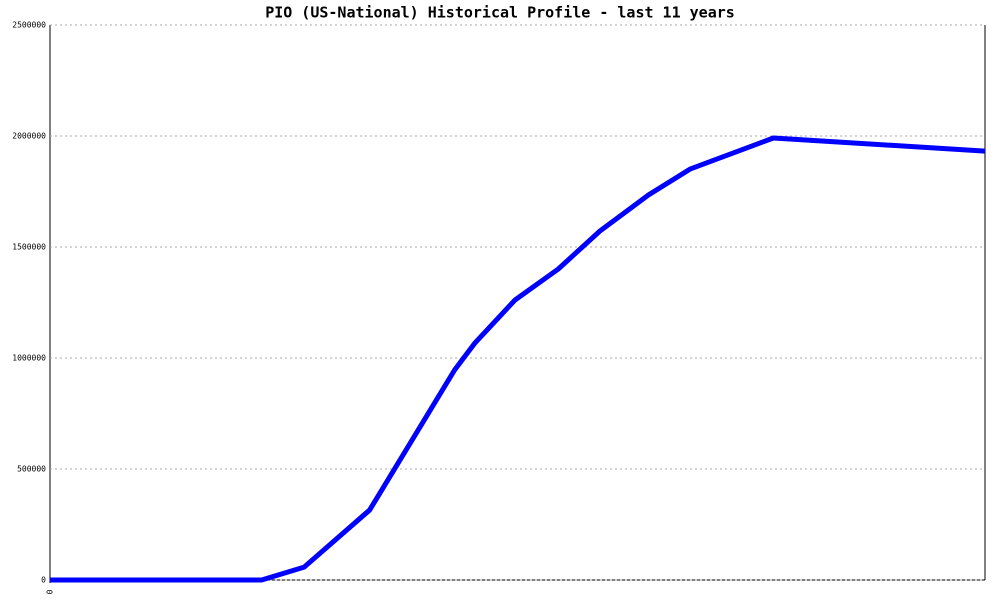 The image size is (1000, 600). What do you see at coordinates (29, 247) in the screenshot?
I see `y-tick-label: 1500000` at bounding box center [29, 247].